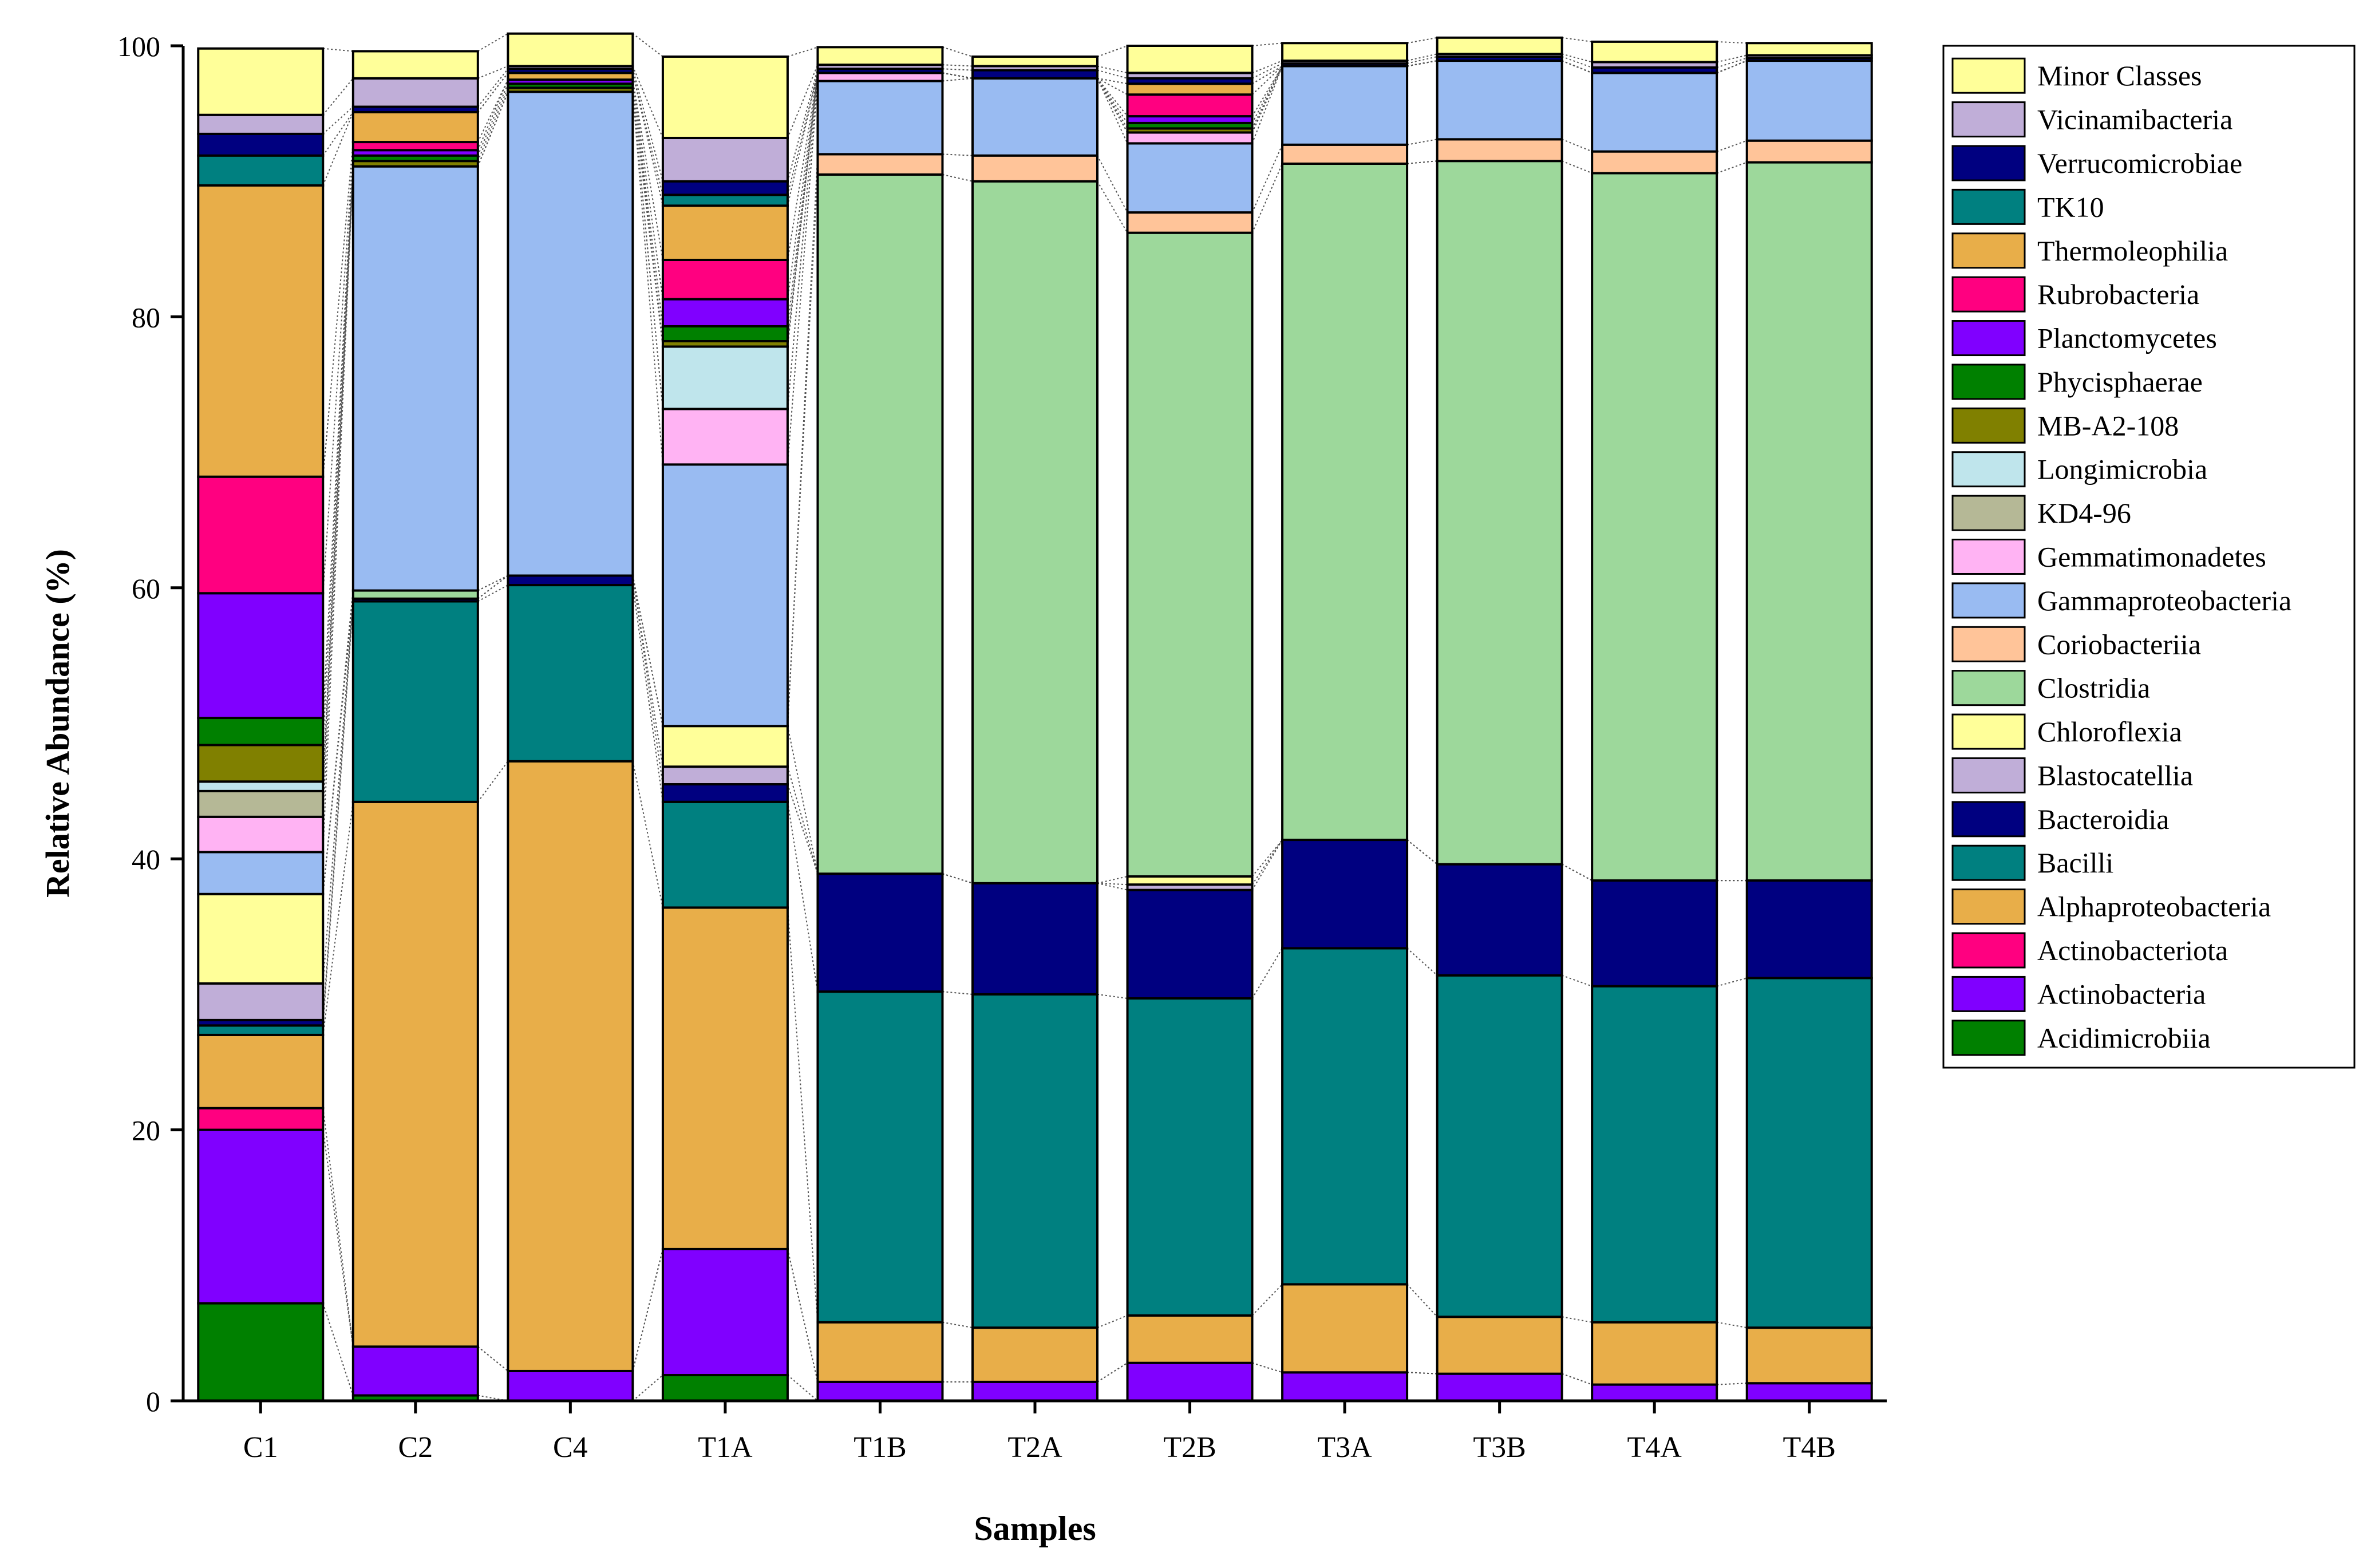 The image size is (2363, 1568). I want to click on legend-label: Bacilli, so click(2075, 863).